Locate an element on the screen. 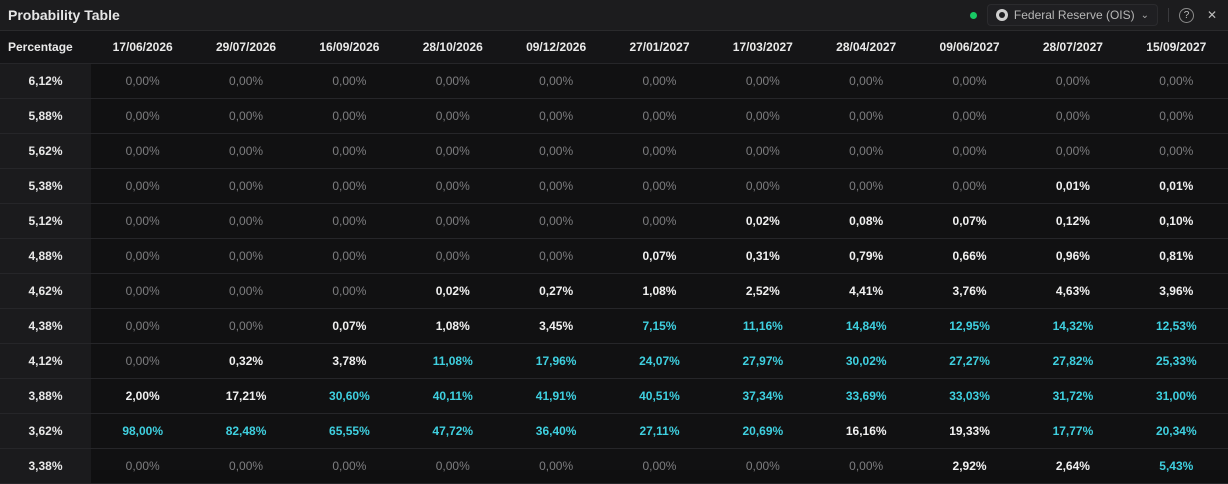 This screenshot has height=484, width=1228. column-header-percentage: Percentage is located at coordinates (45, 47).